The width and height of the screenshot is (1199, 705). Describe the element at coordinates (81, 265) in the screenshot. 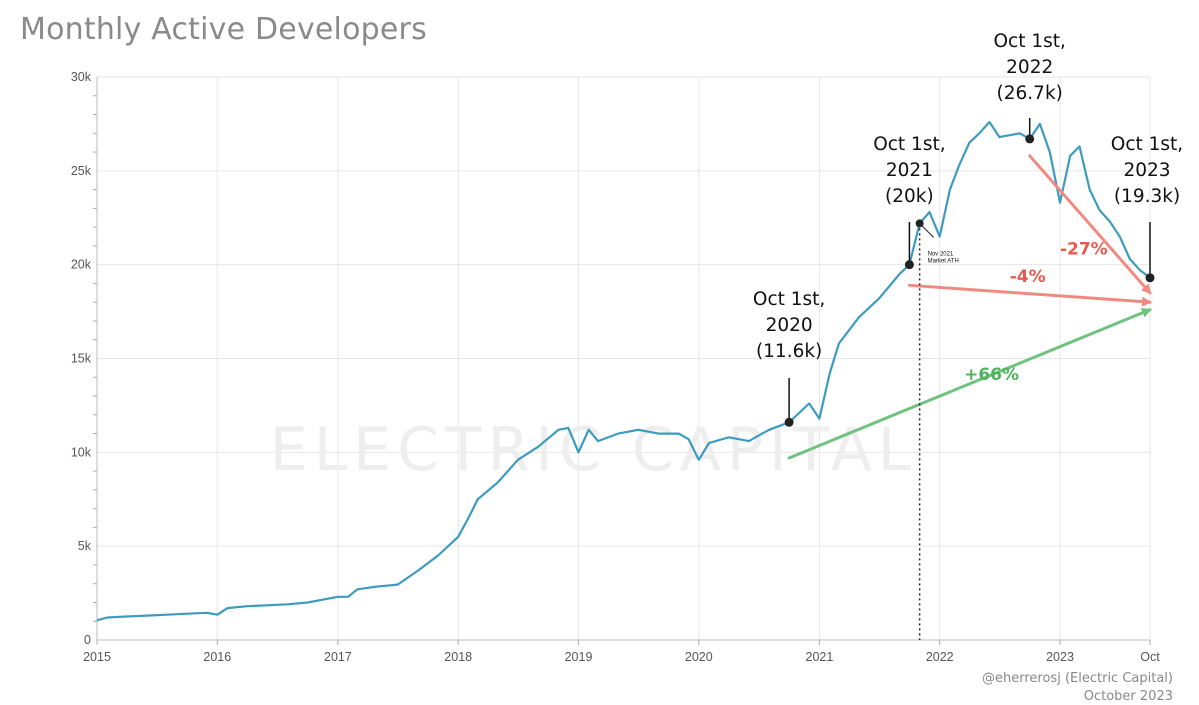

I see `y-tick-label: 20k` at that location.